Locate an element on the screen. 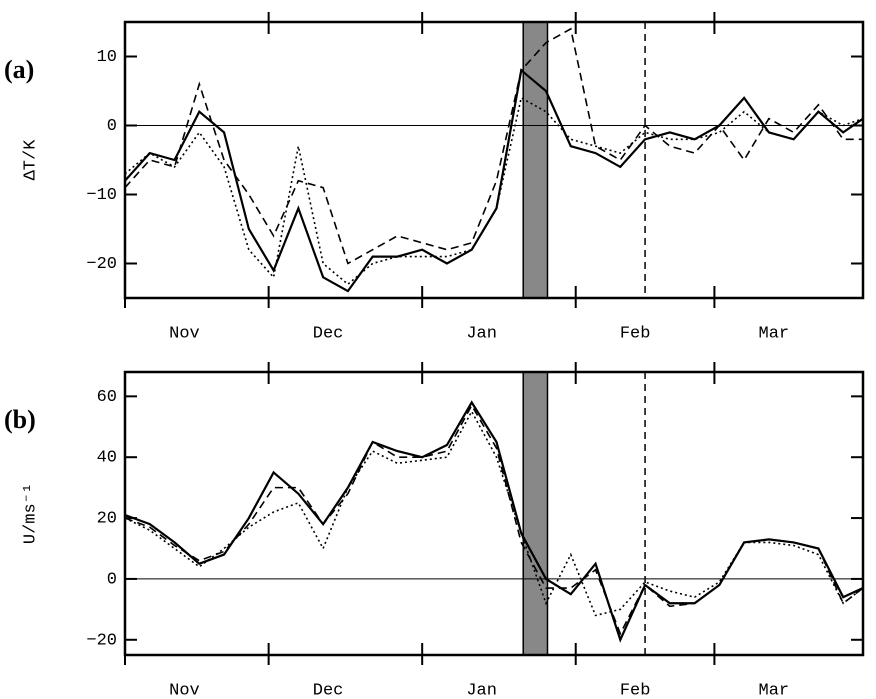 The height and width of the screenshot is (699, 876). y-tick-label: 60 is located at coordinates (107, 397).